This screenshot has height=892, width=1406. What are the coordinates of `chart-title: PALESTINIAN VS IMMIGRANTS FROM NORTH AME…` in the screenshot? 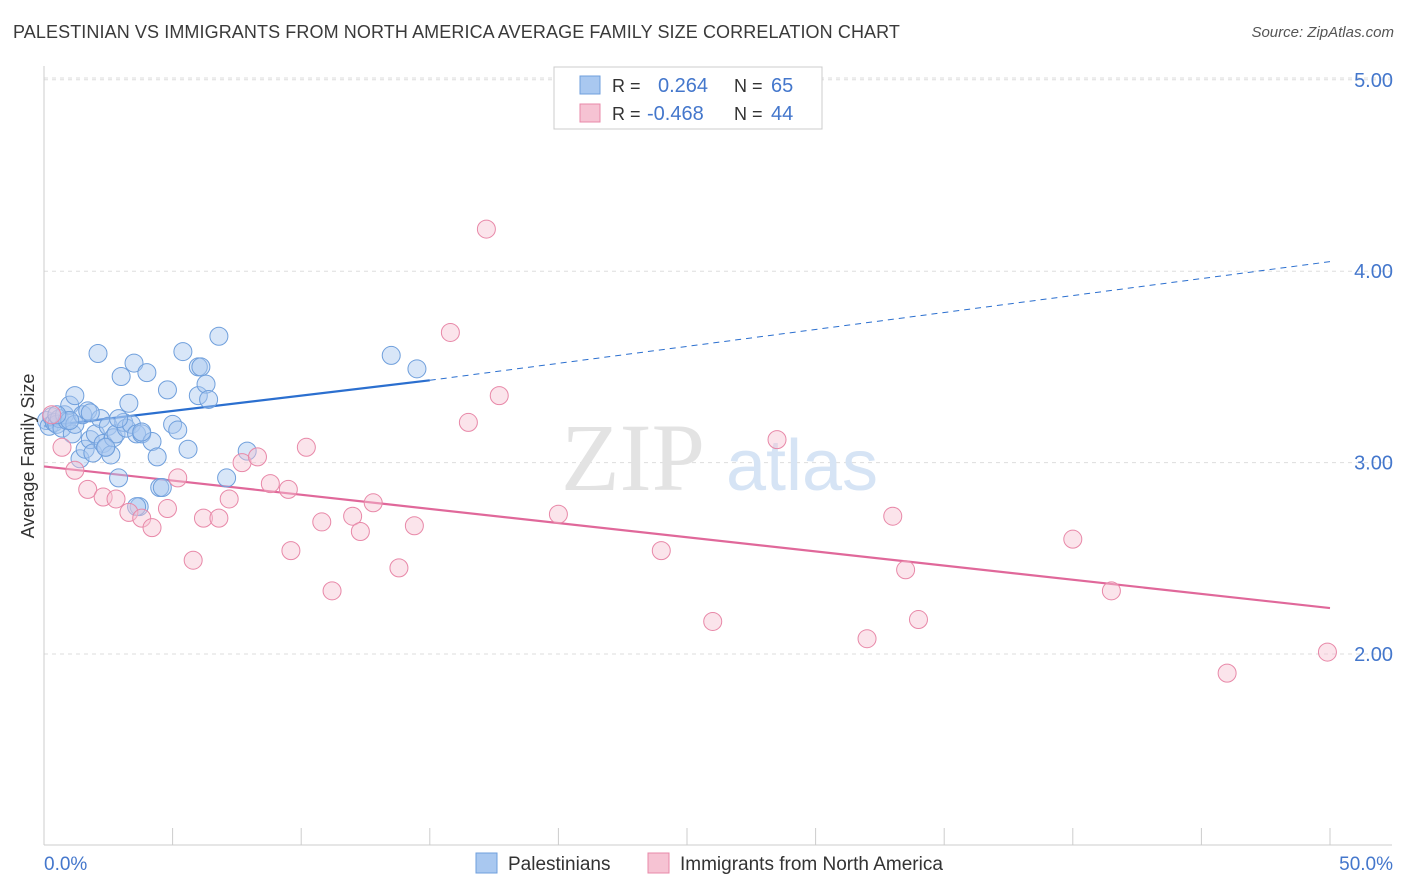 It's located at (457, 32).